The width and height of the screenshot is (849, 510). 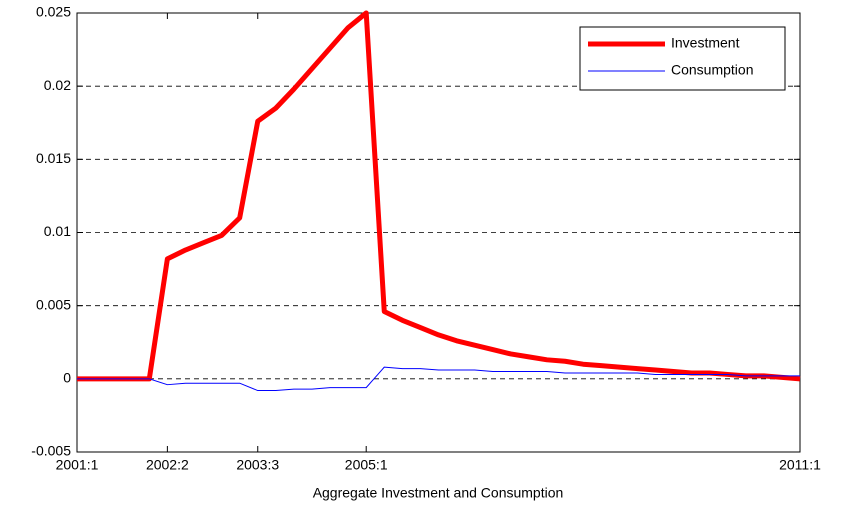 I want to click on legend-label: Consumption, so click(x=712, y=70).